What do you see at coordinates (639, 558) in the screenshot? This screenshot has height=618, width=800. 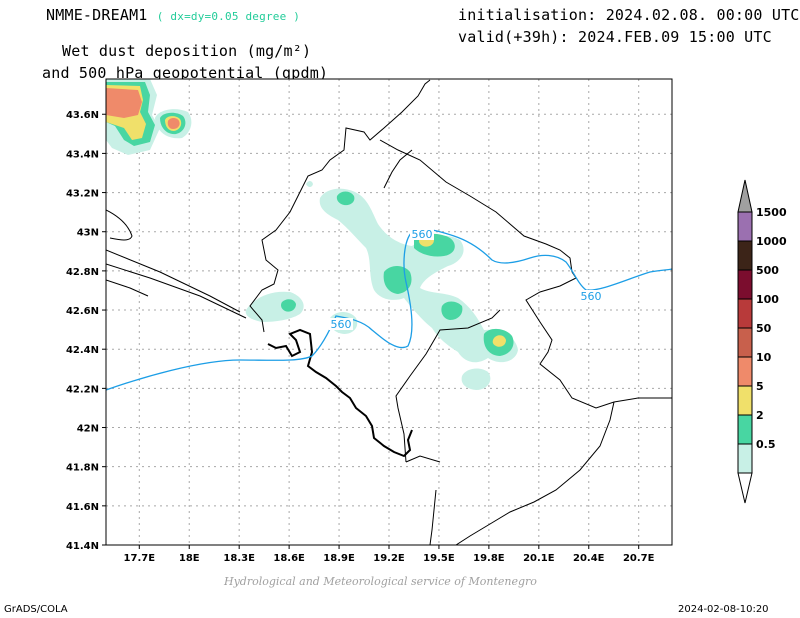 I see `x-tick-label: 20.7E` at bounding box center [639, 558].